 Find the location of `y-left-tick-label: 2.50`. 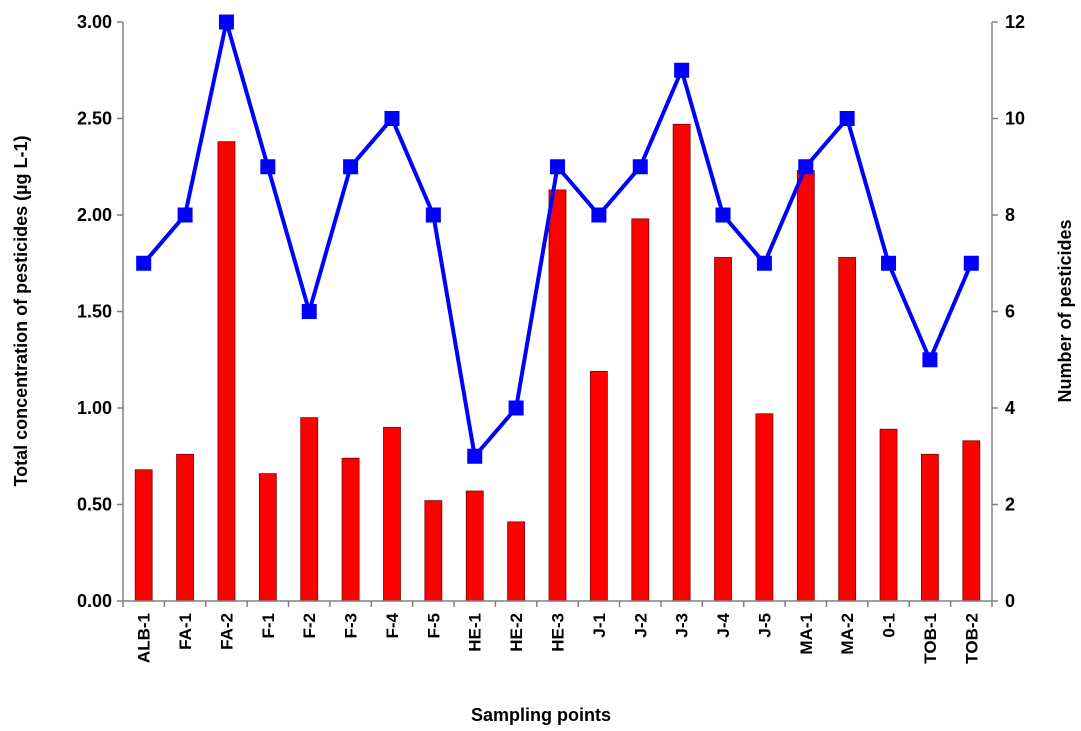

y-left-tick-label: 2.50 is located at coordinates (94, 119).